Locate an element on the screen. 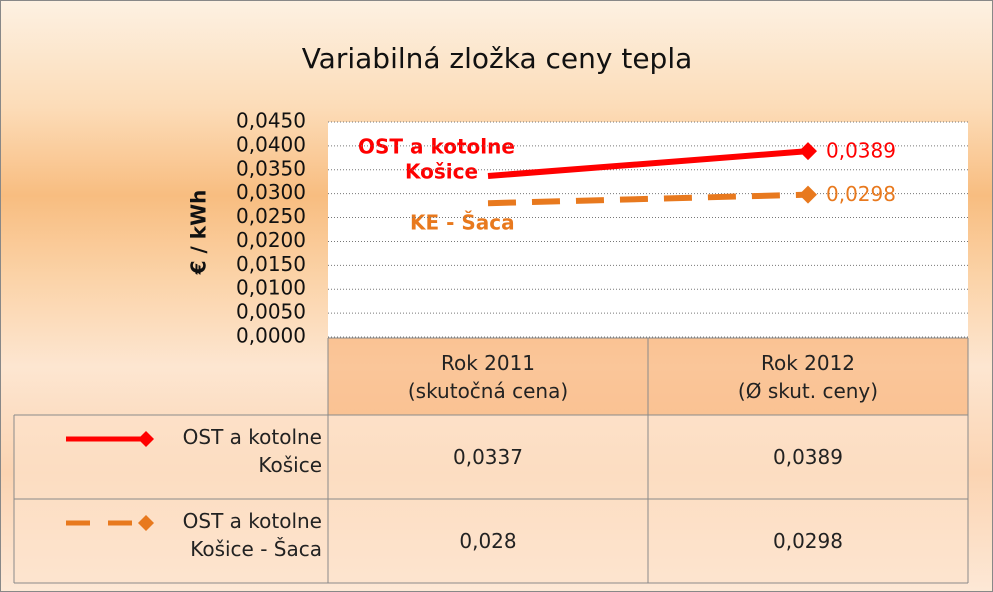 The width and height of the screenshot is (993, 592). legend-entry: OST a kotolne Košice - Šaca is located at coordinates (252, 535).